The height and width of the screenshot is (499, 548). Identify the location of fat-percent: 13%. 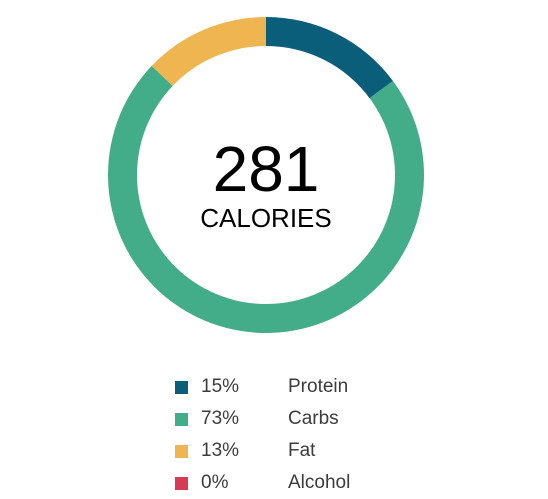
(220, 450).